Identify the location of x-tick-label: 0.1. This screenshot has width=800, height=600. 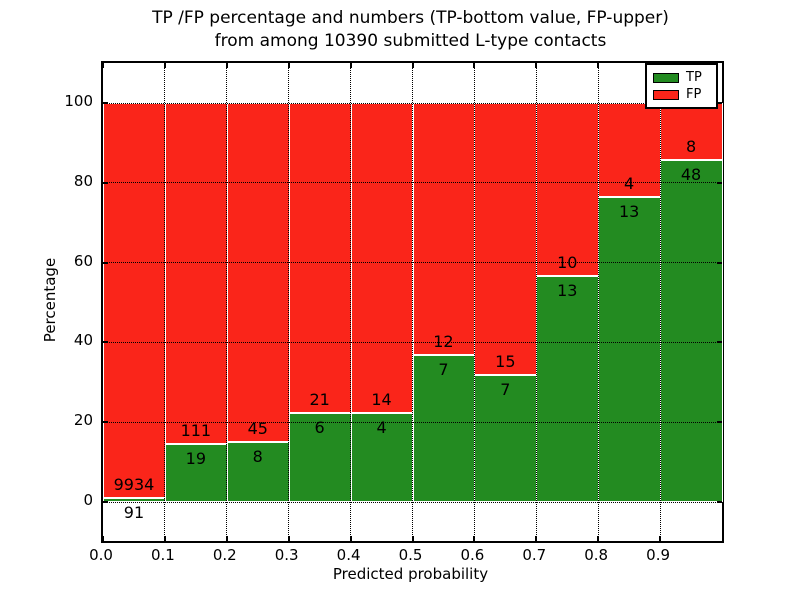
(162, 555).